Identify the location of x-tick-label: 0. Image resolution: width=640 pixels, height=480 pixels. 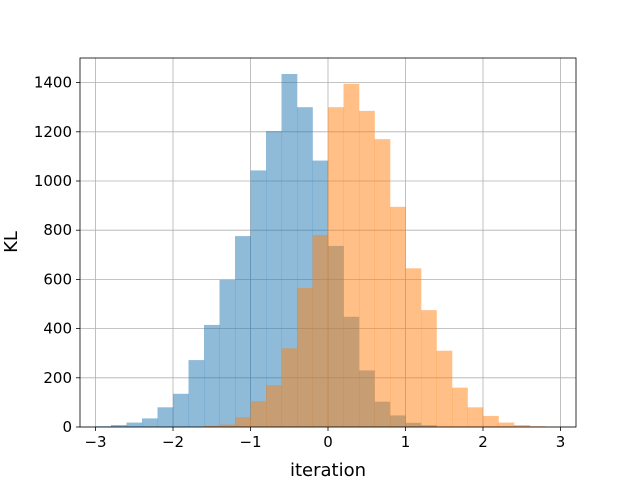
(328, 442).